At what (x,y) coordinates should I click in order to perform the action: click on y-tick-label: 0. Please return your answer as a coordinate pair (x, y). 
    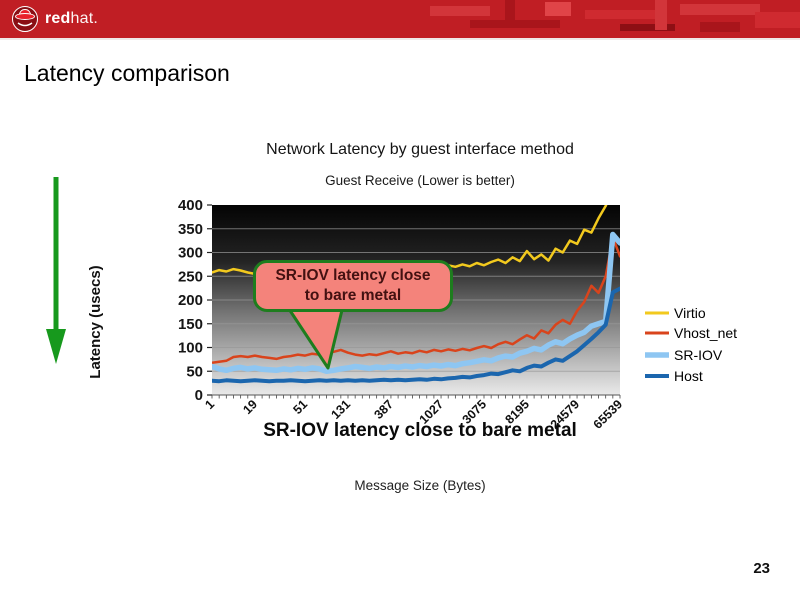
    Looking at the image, I should click on (199, 395).